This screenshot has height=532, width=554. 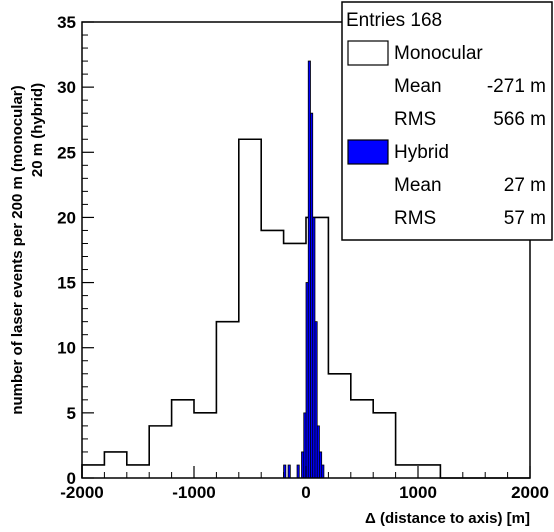 What do you see at coordinates (66, 87) in the screenshot?
I see `y-tick-label: 30` at bounding box center [66, 87].